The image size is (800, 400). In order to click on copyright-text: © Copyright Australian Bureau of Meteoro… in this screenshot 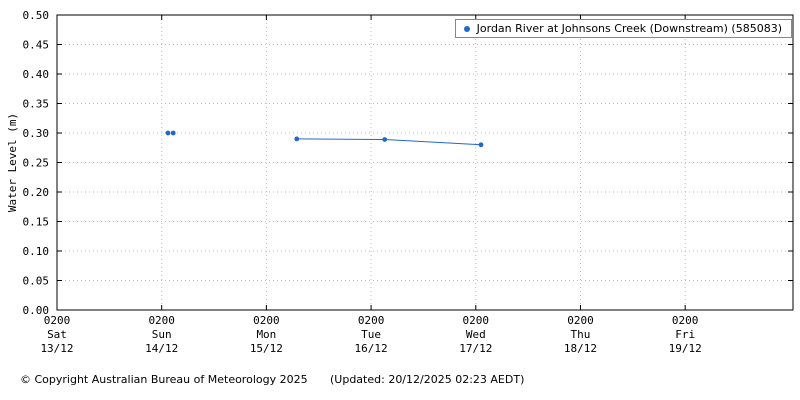, I will do `click(164, 379)`.